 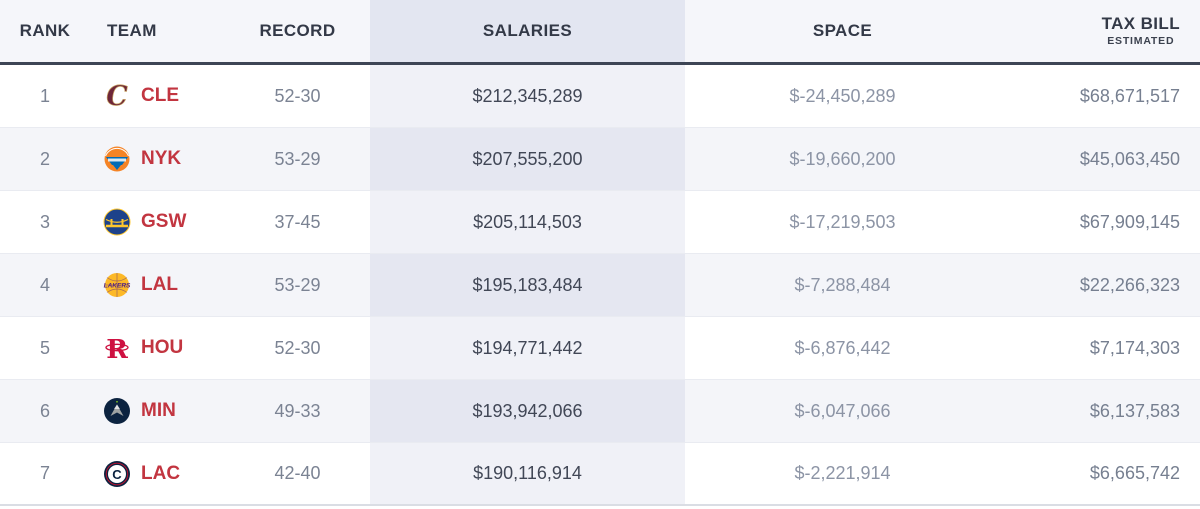 I want to click on team-cell: MIN, so click(x=157, y=411).